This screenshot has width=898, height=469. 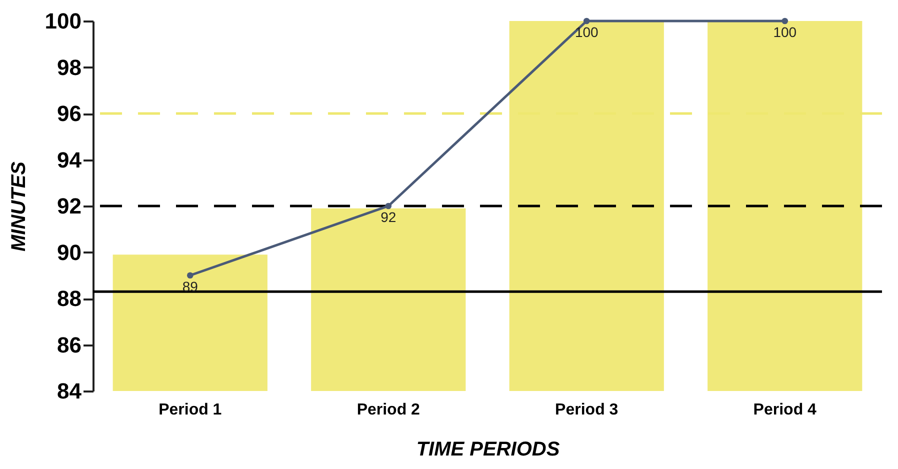 What do you see at coordinates (63, 21) in the screenshot?
I see `y-tick-label: 100` at bounding box center [63, 21].